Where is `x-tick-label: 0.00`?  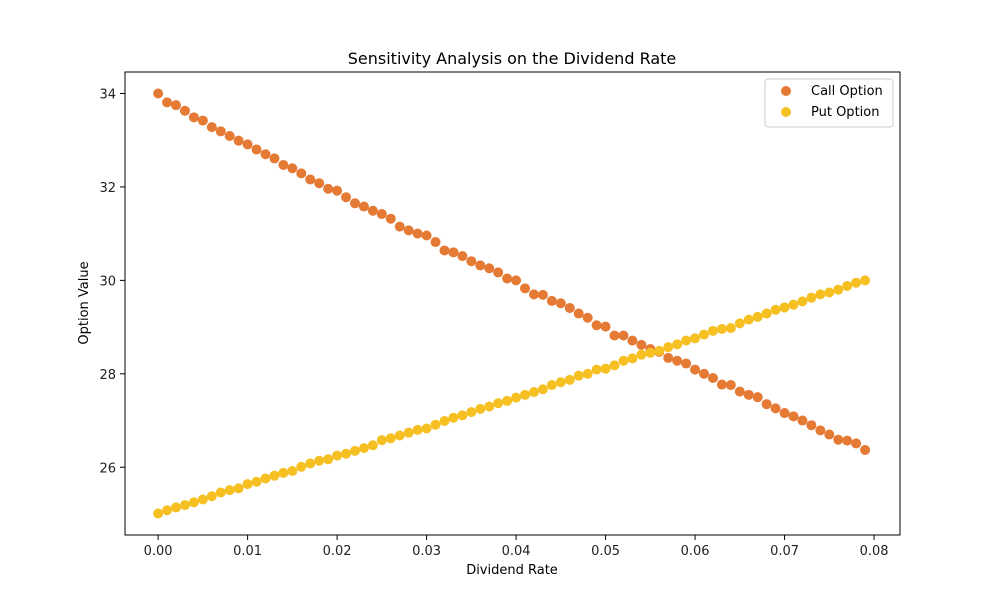
x-tick-label: 0.00 is located at coordinates (158, 551).